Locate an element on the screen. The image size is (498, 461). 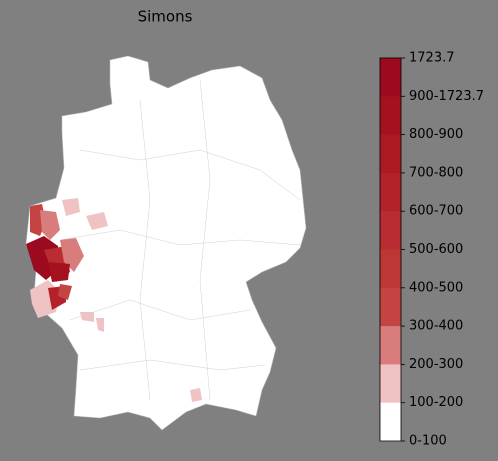
colorbar-label: 200-300 is located at coordinates (436, 364).